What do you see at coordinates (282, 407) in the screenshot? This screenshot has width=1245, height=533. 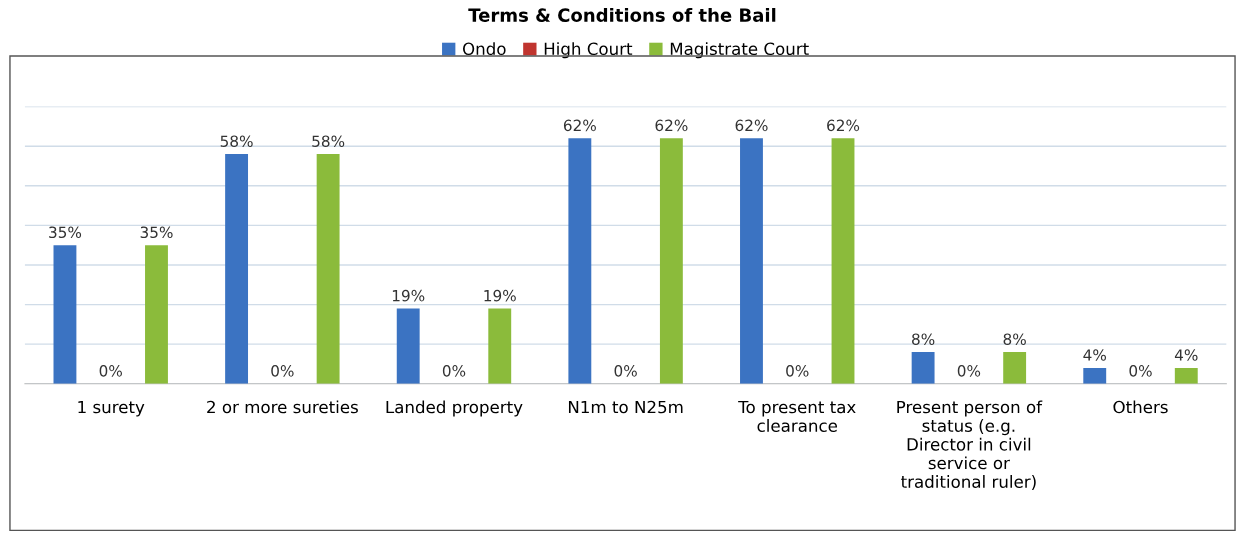 I see `x-tick-label: 2 or more sureties` at bounding box center [282, 407].